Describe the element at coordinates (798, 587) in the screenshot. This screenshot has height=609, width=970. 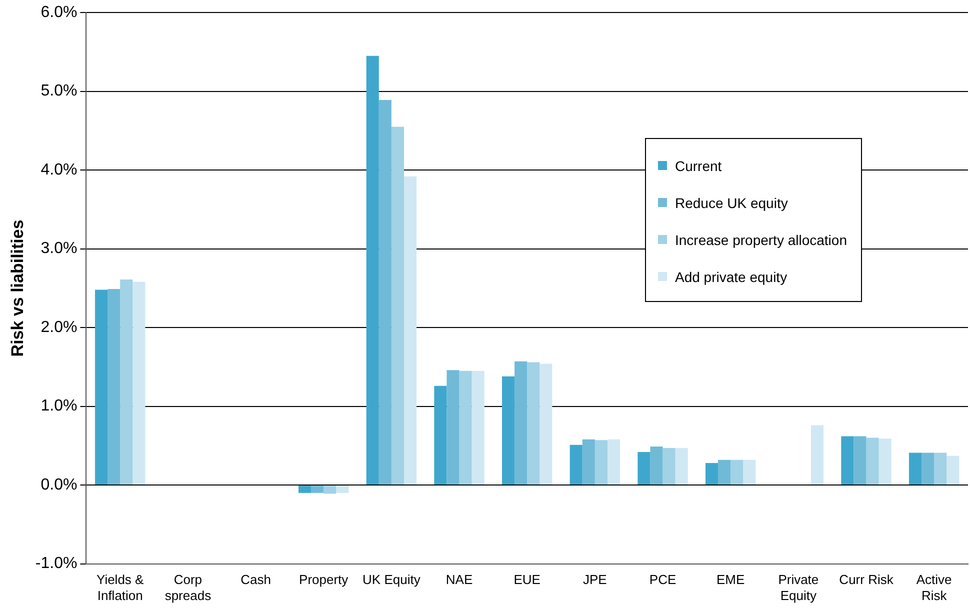
I see `x-tick-label: Private Equity` at that location.